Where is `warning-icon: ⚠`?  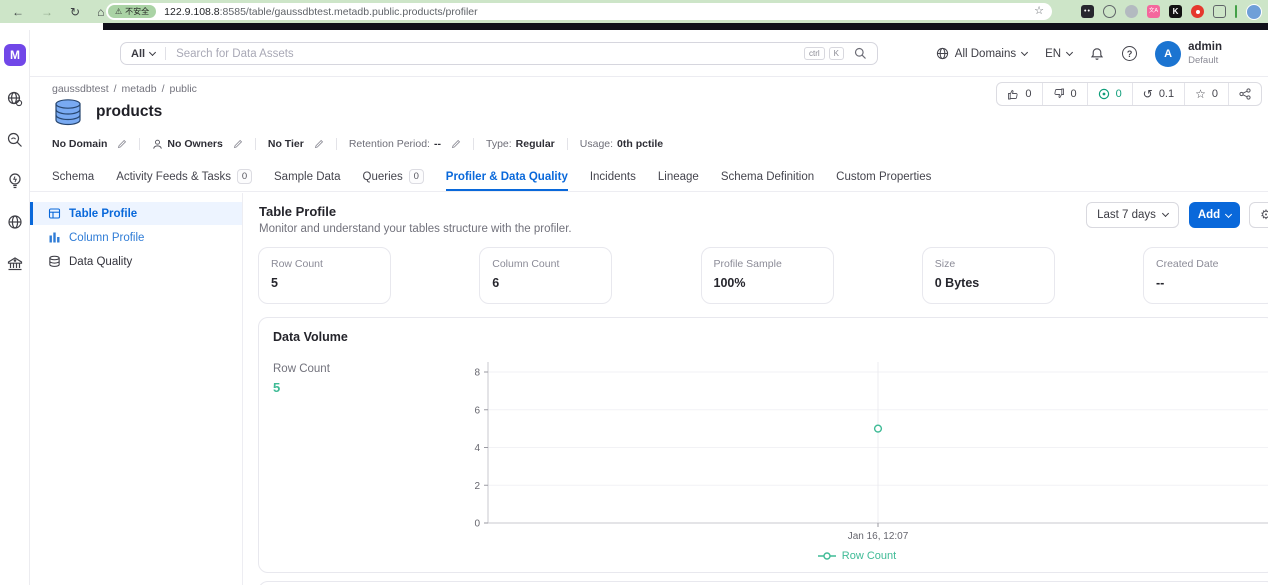 warning-icon: ⚠ is located at coordinates (119, 11).